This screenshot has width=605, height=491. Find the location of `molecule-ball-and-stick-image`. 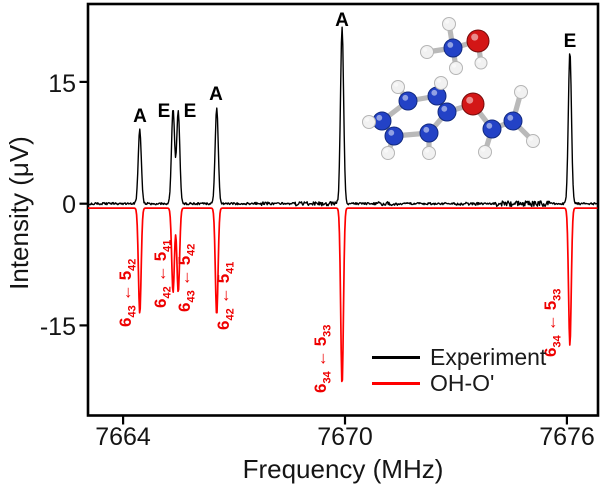

molecule-ball-and-stick-image is located at coordinates (451, 88).